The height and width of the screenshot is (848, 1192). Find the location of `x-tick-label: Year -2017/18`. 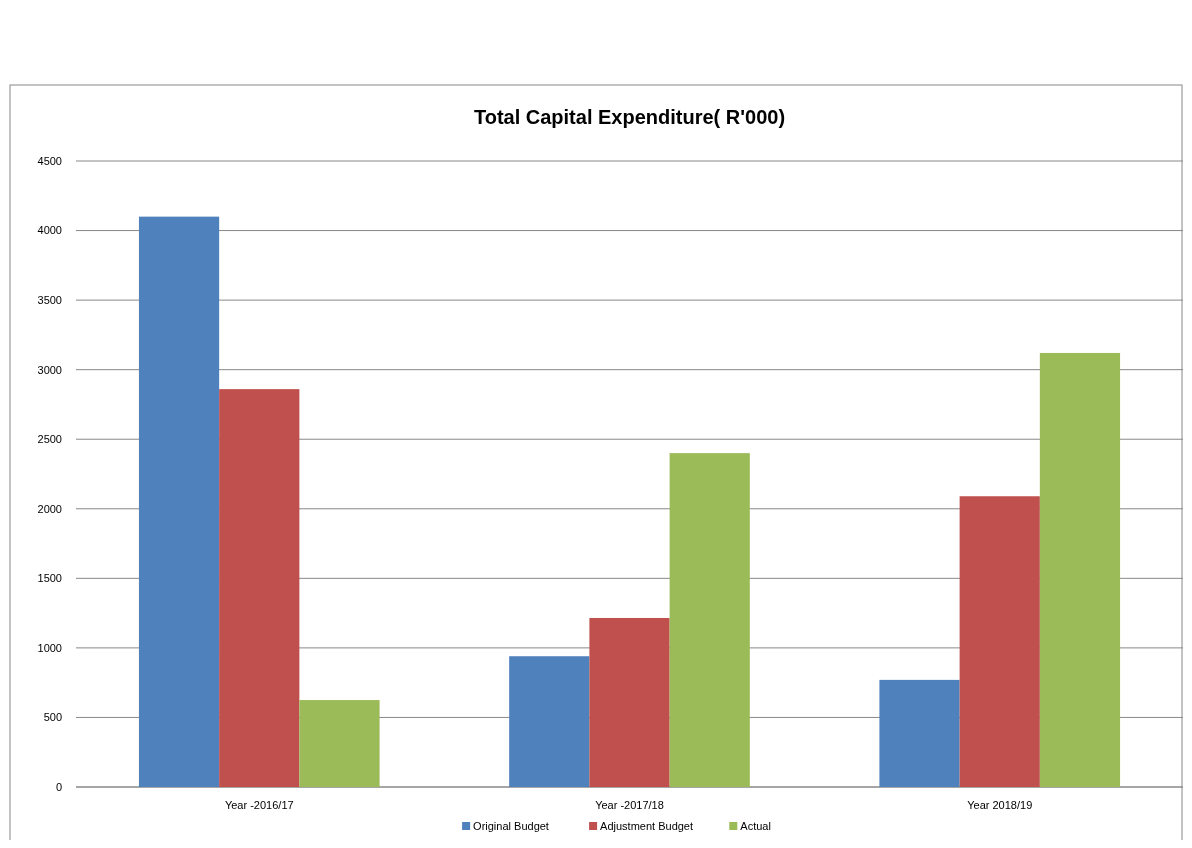

x-tick-label: Year -2017/18 is located at coordinates (629, 805).